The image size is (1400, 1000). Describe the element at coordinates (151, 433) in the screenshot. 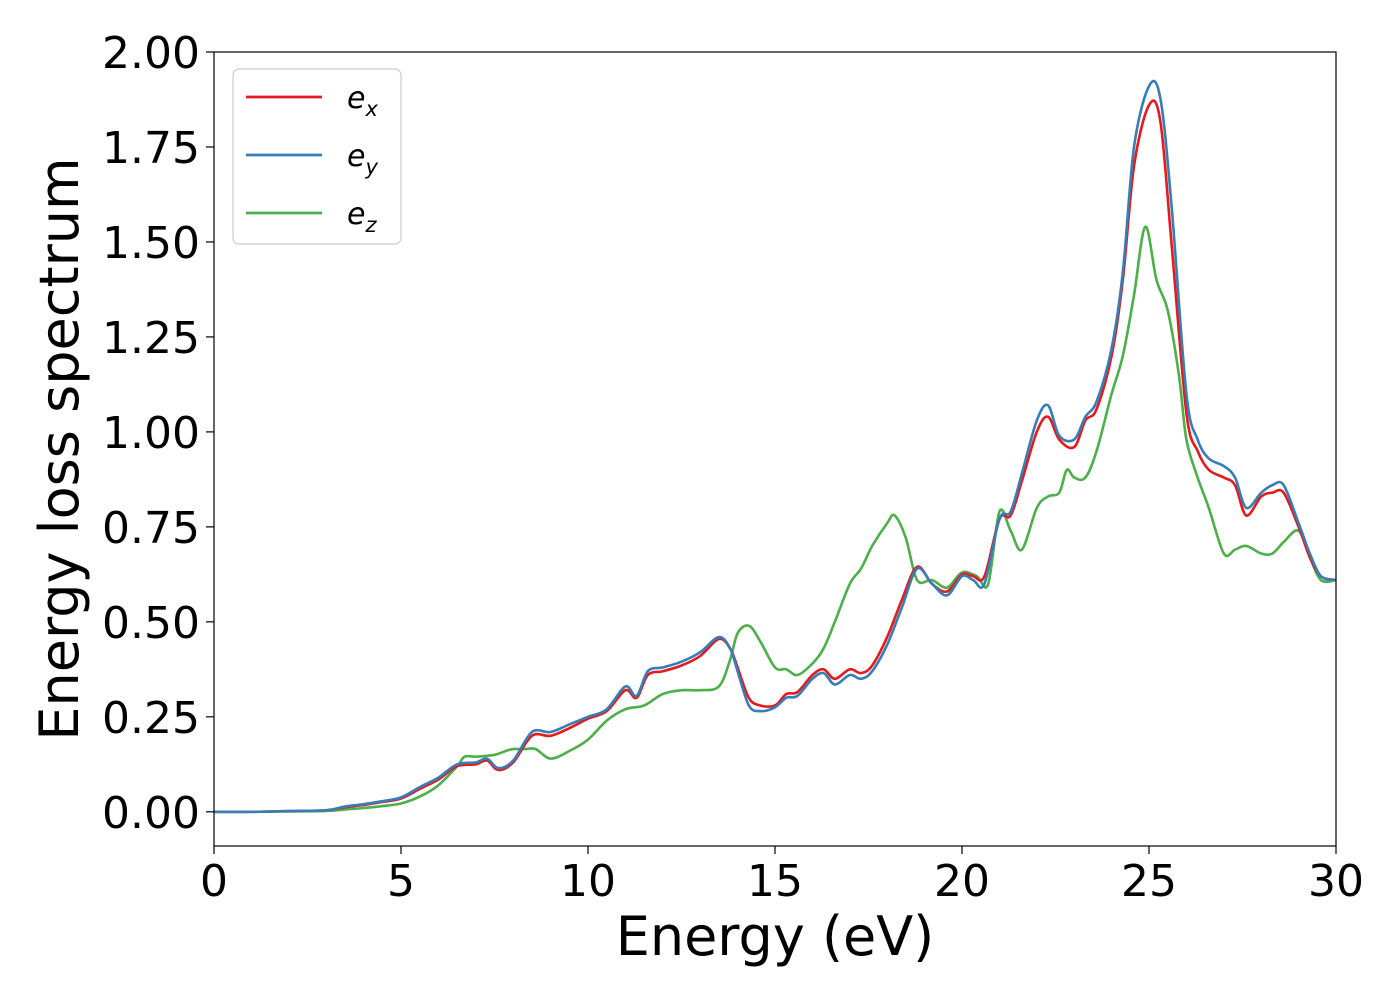

I see `y-tick-label: 1.00` at that location.